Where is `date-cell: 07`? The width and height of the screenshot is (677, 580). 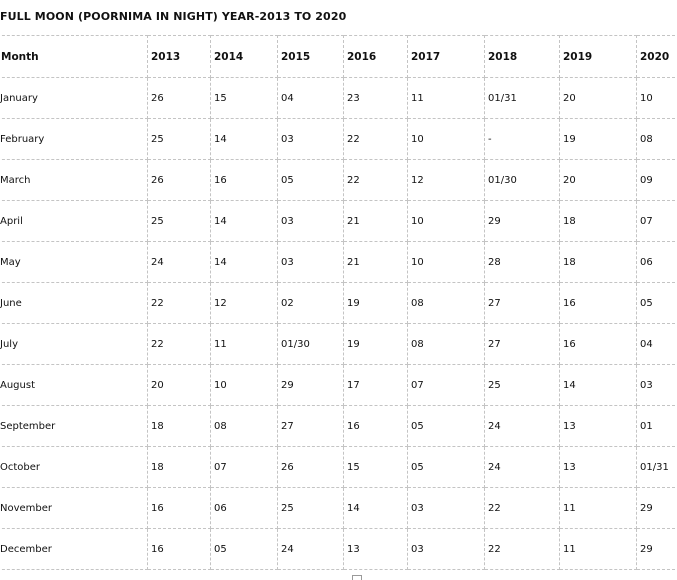 date-cell: 07 is located at coordinates (656, 221).